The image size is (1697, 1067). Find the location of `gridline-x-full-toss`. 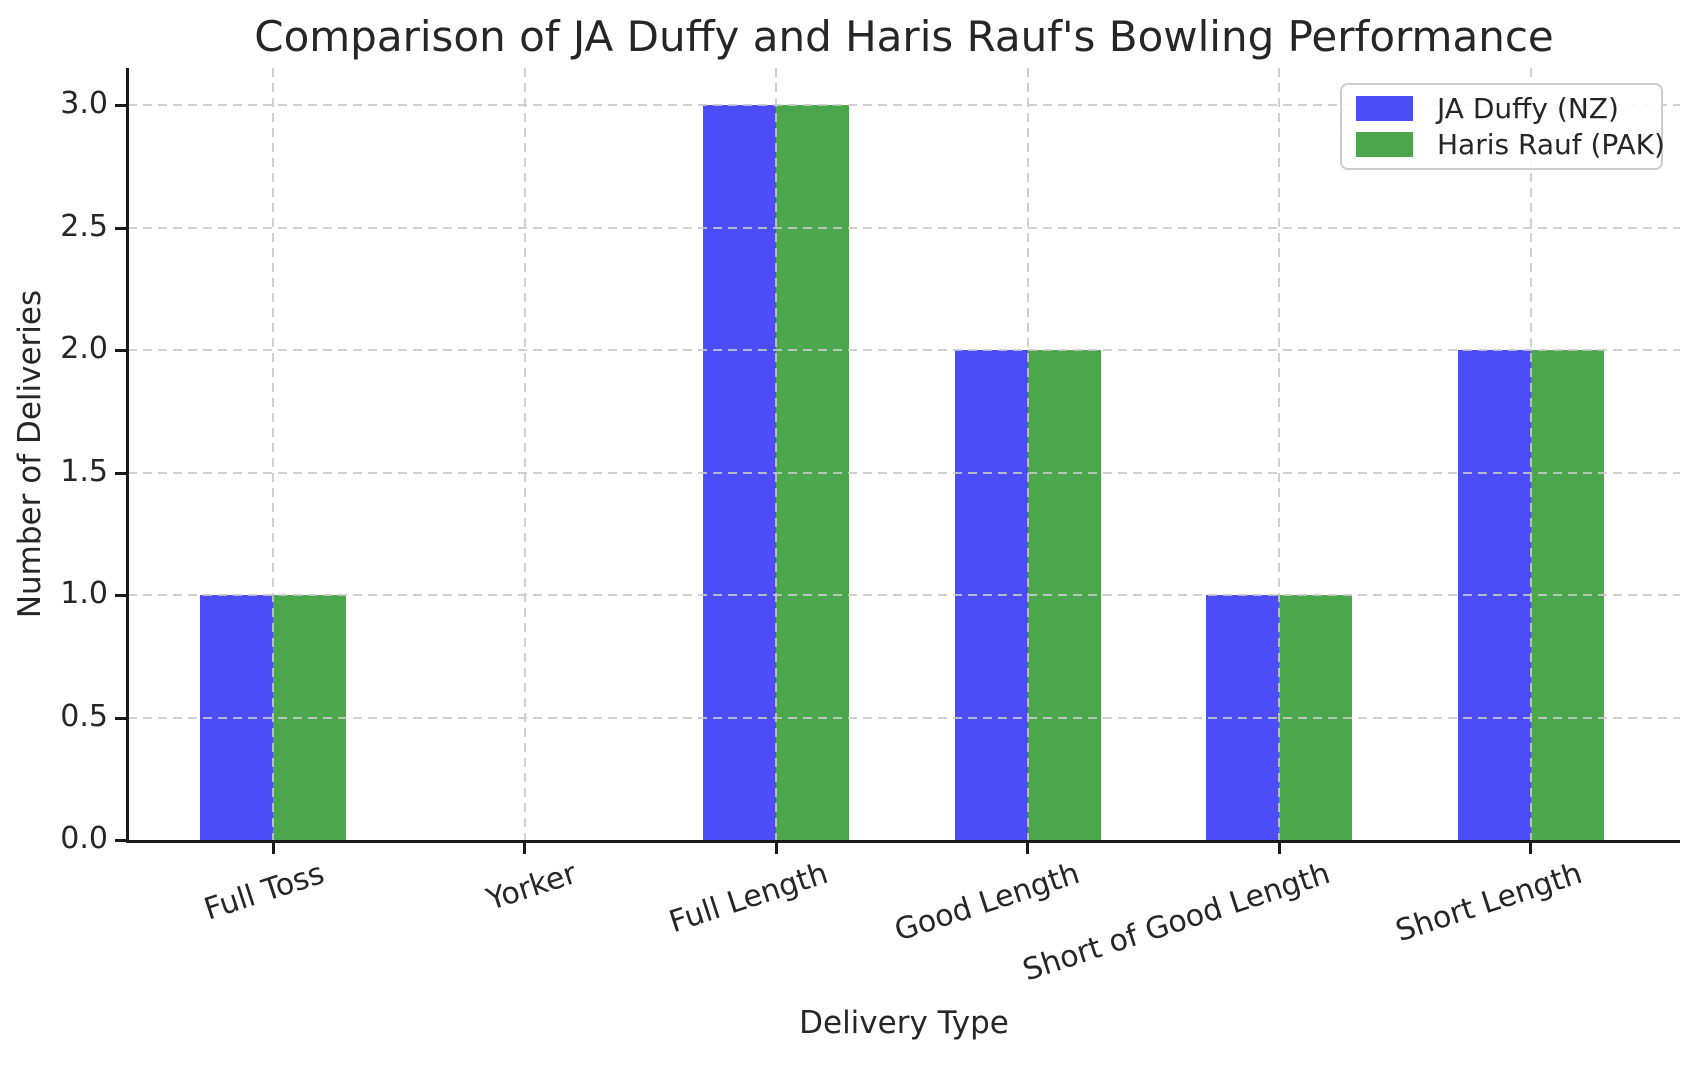

gridline-x-full-toss is located at coordinates (273, 454).